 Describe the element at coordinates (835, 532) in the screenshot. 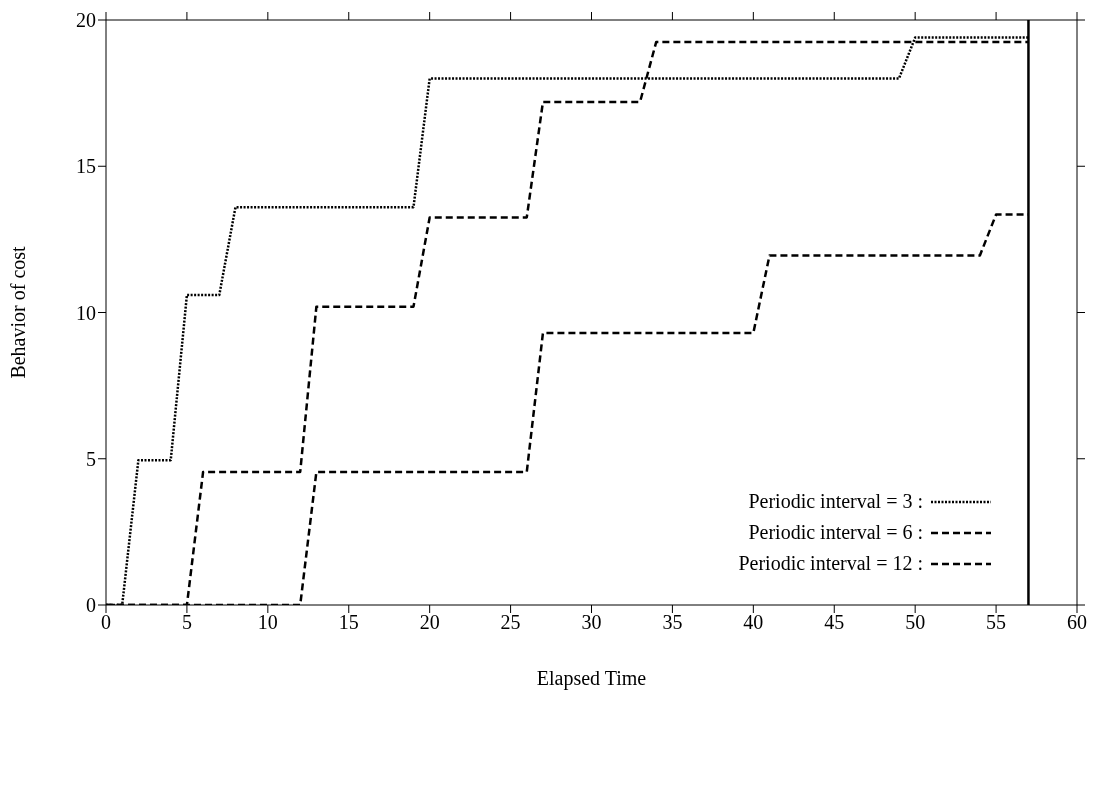

I see `legend-label: Periodic interval = 6 :` at that location.